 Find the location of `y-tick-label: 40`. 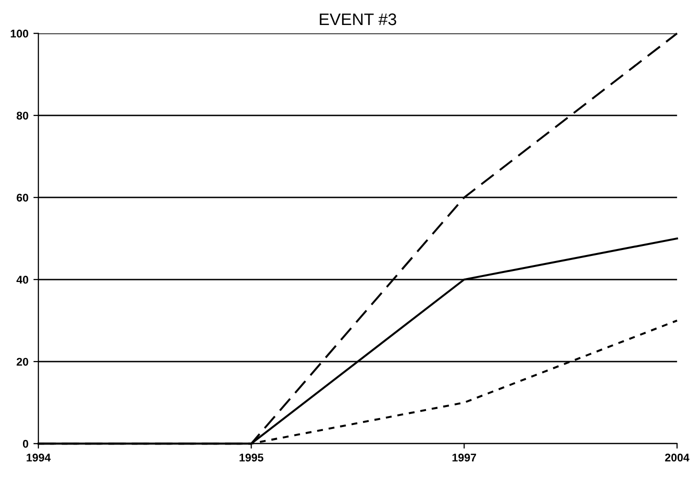

y-tick-label: 40 is located at coordinates (22, 280).